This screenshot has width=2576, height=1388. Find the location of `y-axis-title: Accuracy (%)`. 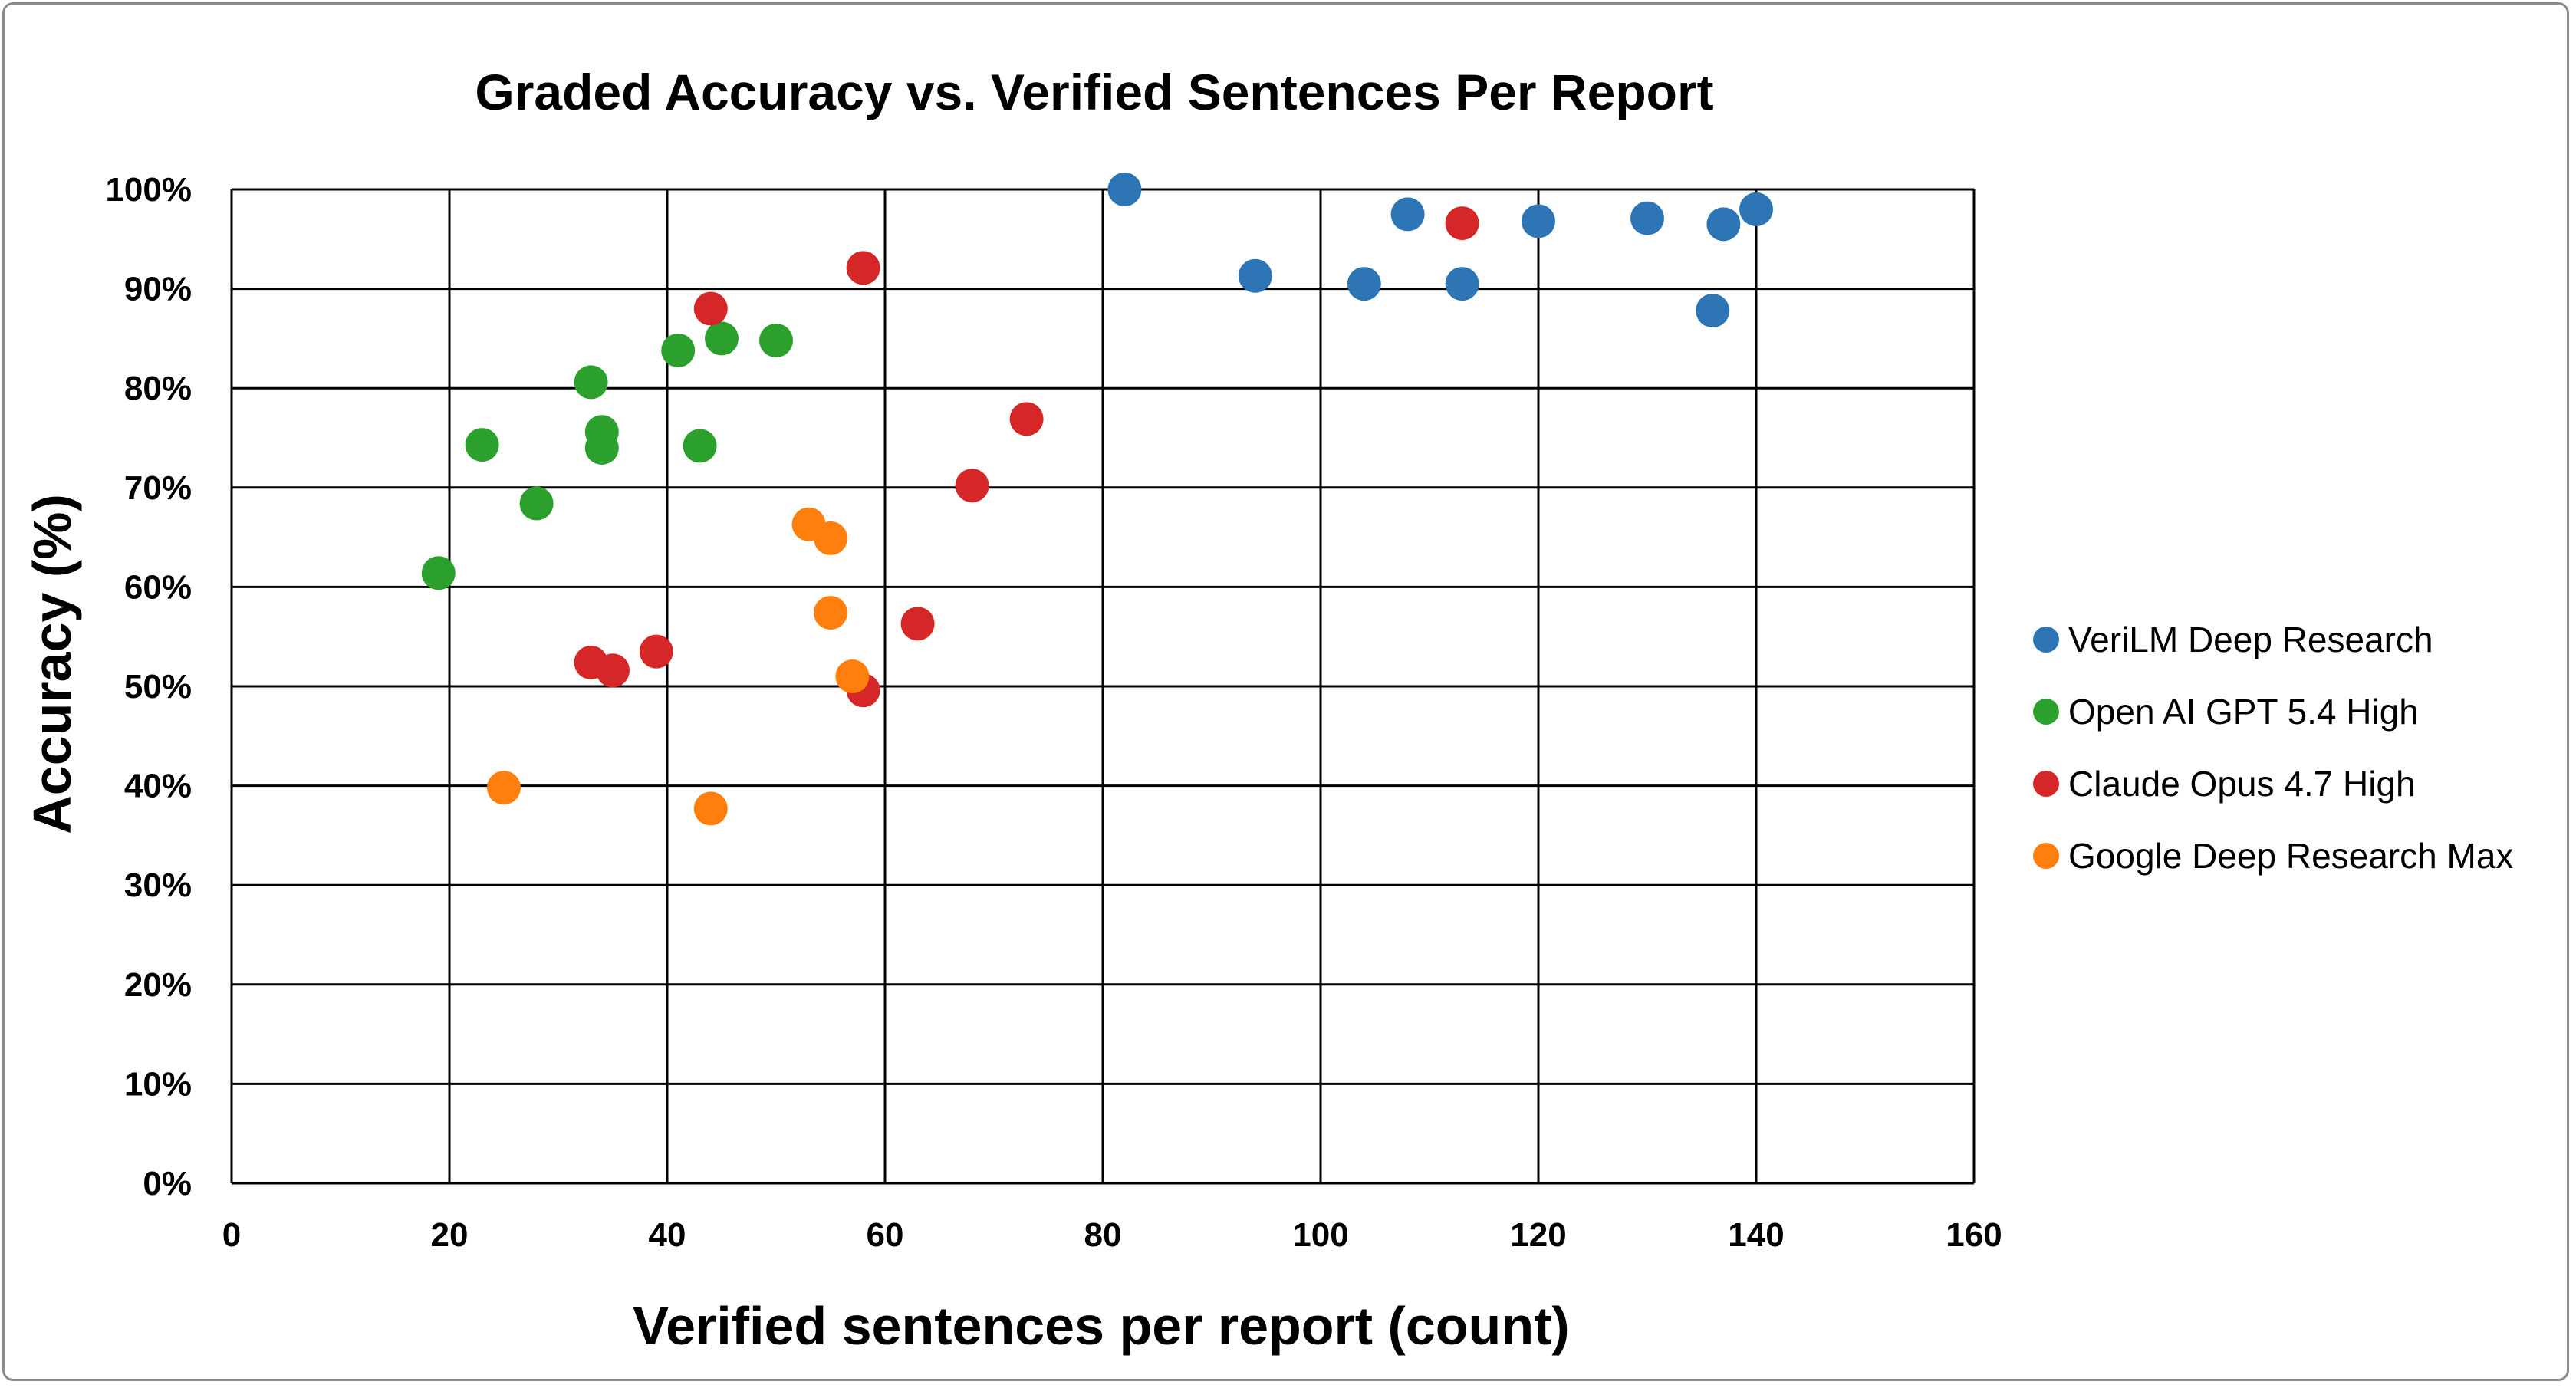

y-axis-title: Accuracy (%) is located at coordinates (52, 664).